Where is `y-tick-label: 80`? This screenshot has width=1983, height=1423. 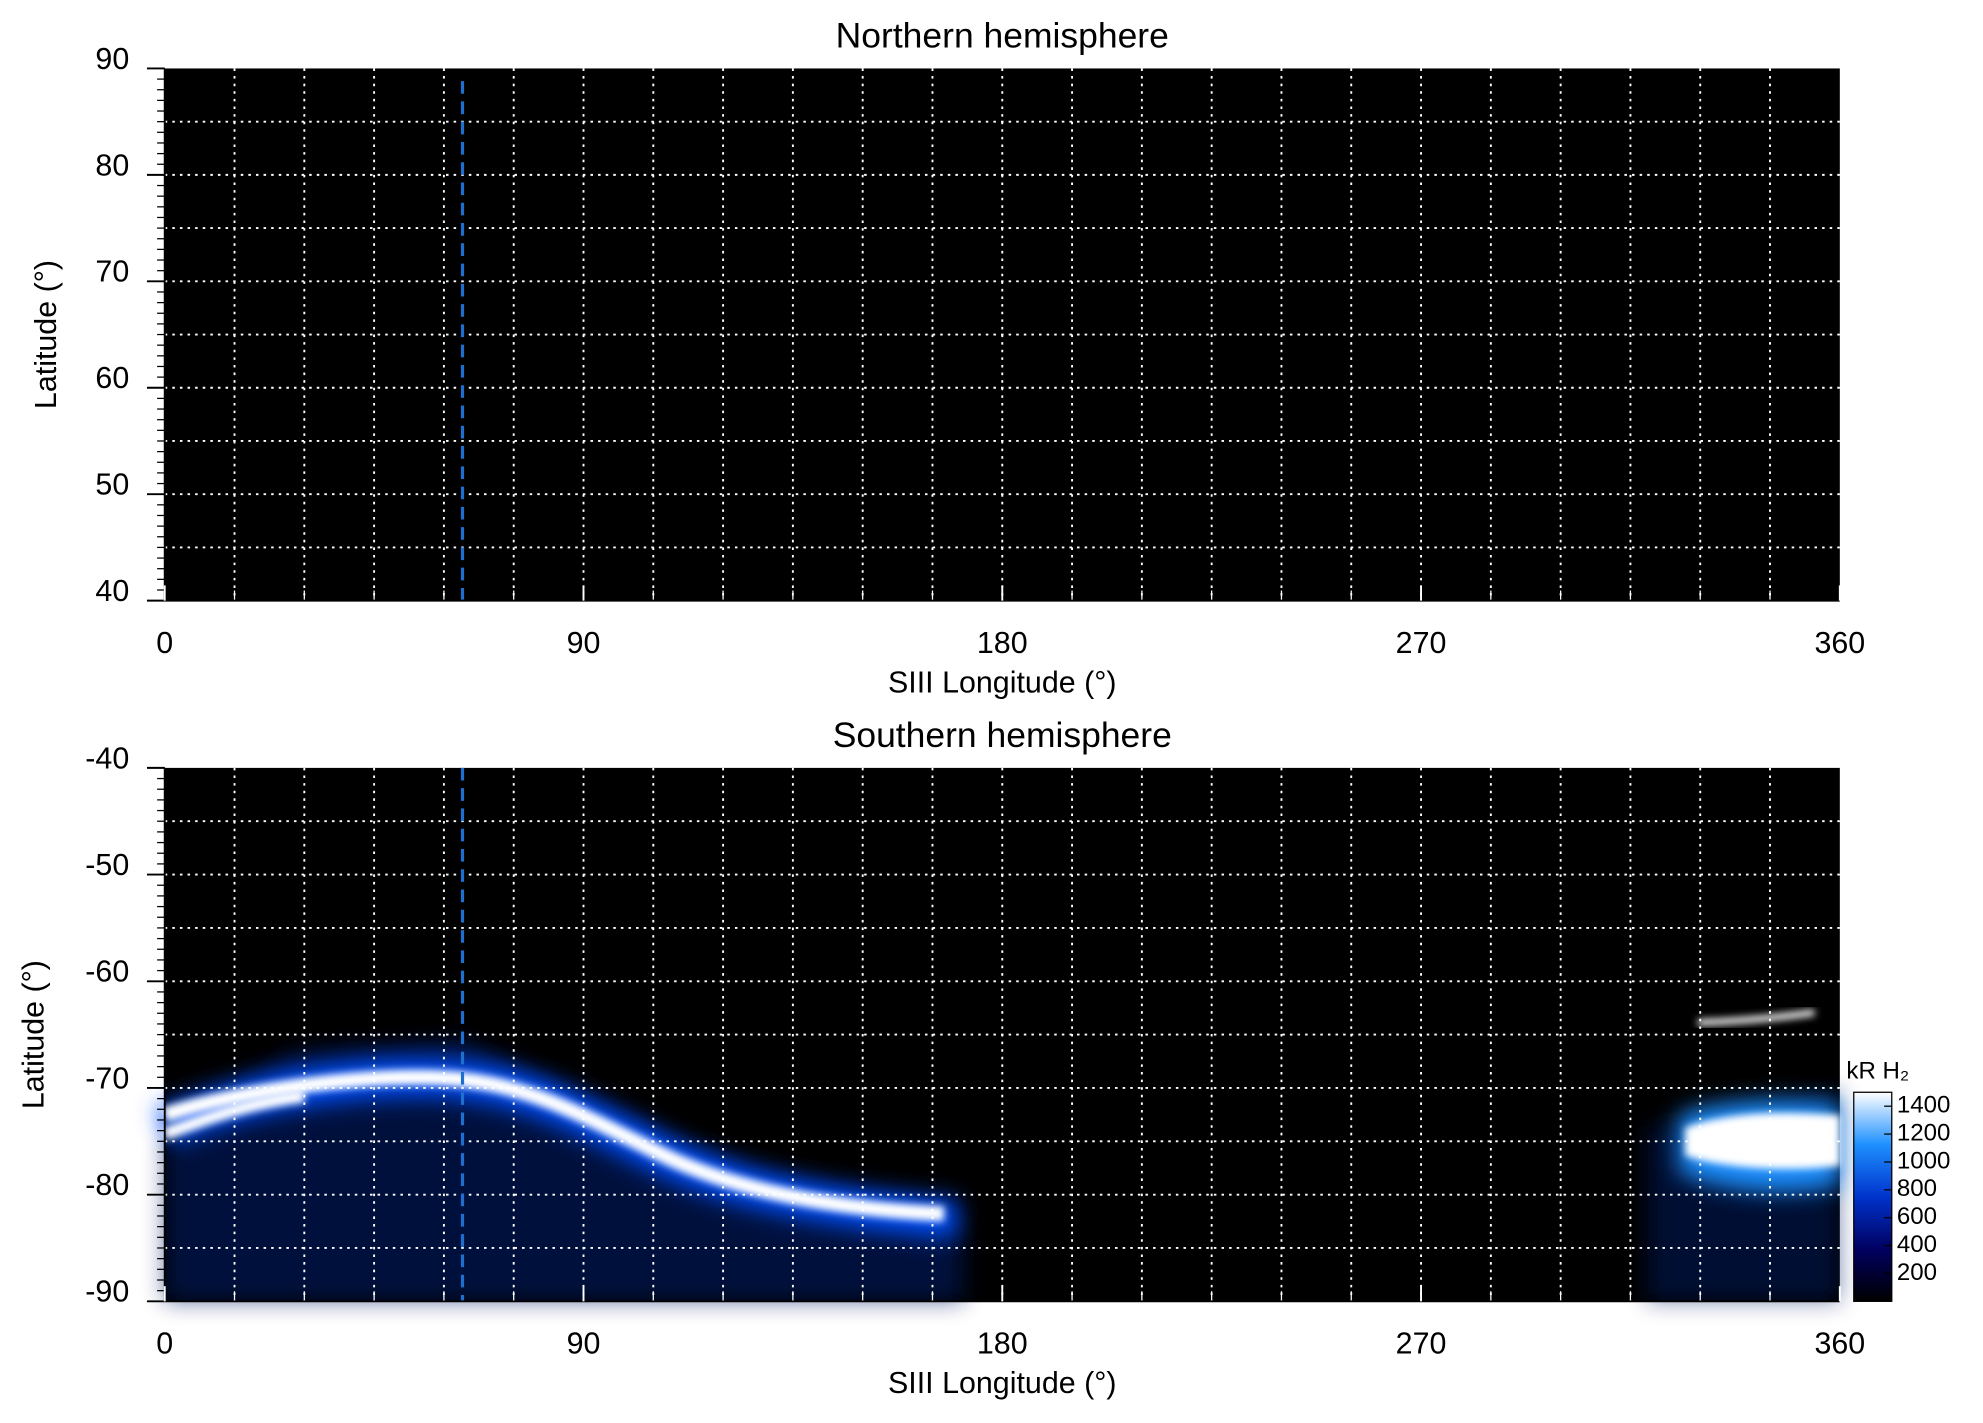 y-tick-label: 80 is located at coordinates (112, 165).